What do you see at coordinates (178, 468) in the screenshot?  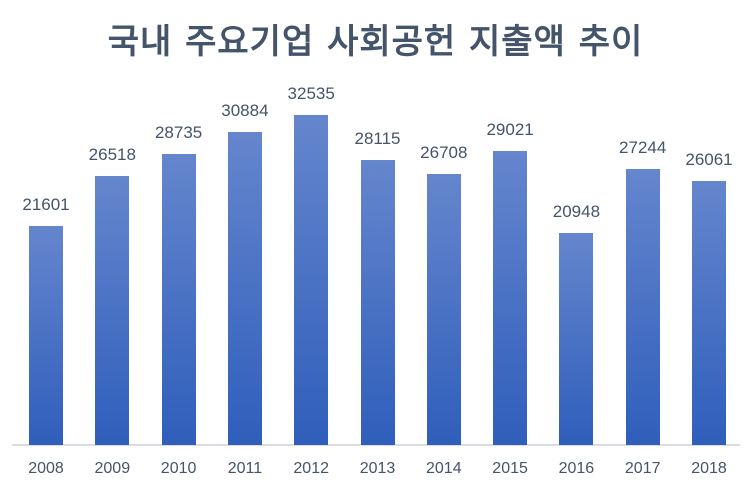 I see `x-tick-label-2010: 2010` at bounding box center [178, 468].